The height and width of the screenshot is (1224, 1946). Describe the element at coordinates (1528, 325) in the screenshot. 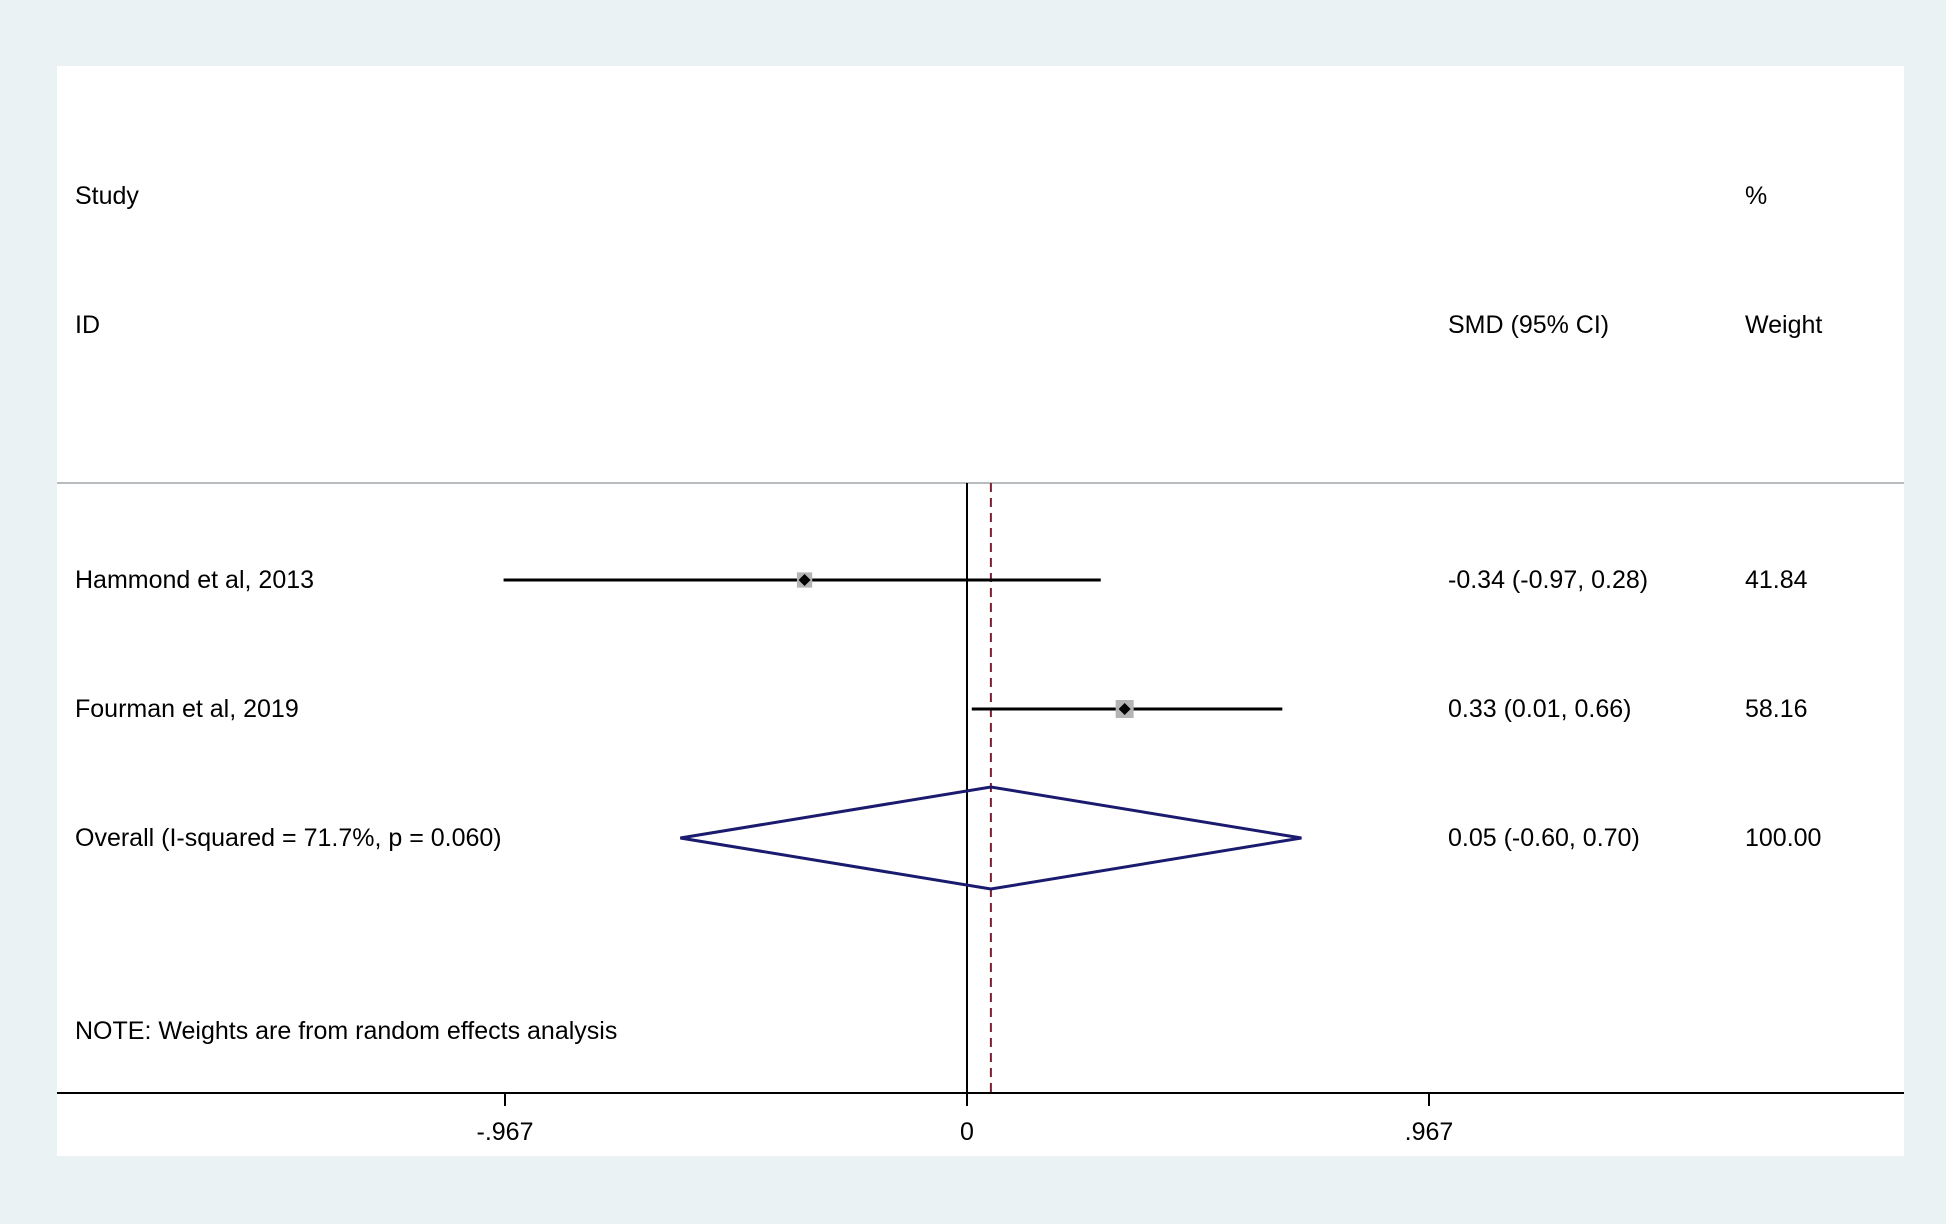

I see `header-smd: SMD (95% CI)` at that location.